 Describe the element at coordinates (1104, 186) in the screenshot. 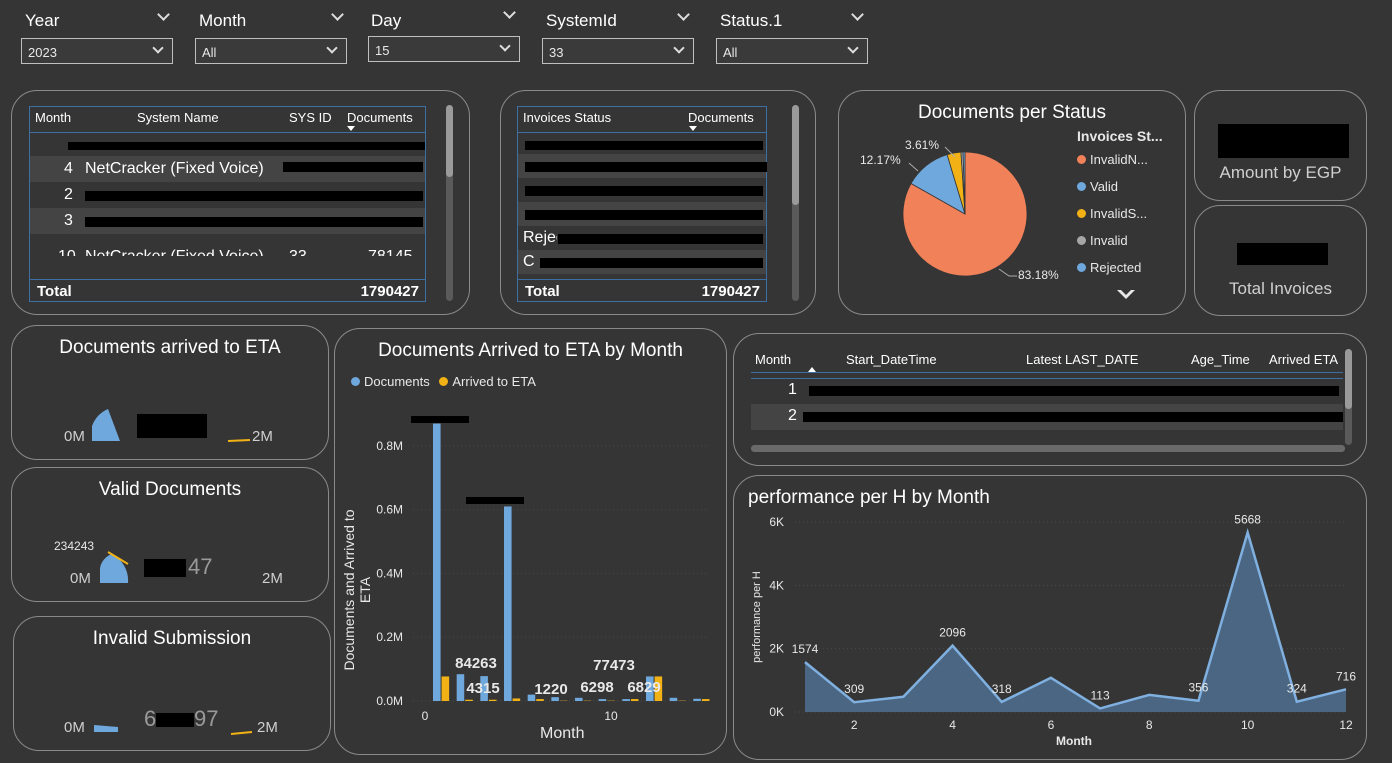

I see `legend-label: Valid` at that location.